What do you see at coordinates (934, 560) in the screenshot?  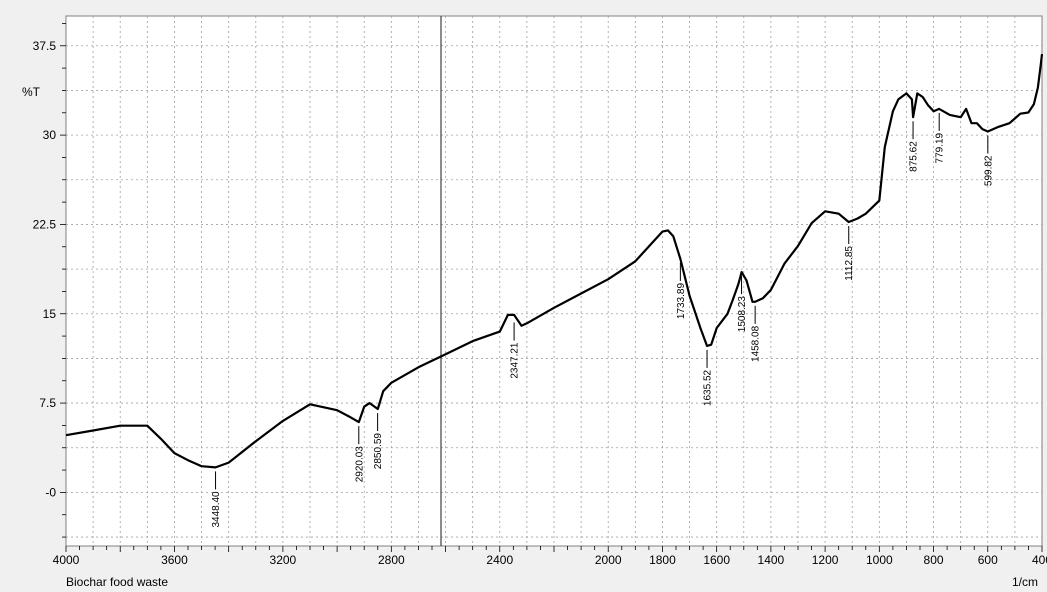 I see `x-tick-label: 800` at bounding box center [934, 560].